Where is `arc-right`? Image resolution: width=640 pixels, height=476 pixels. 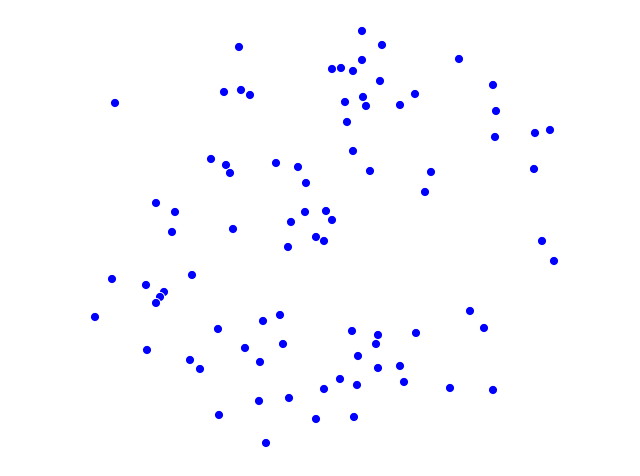 arc-right is located at coordinates (473, 238).